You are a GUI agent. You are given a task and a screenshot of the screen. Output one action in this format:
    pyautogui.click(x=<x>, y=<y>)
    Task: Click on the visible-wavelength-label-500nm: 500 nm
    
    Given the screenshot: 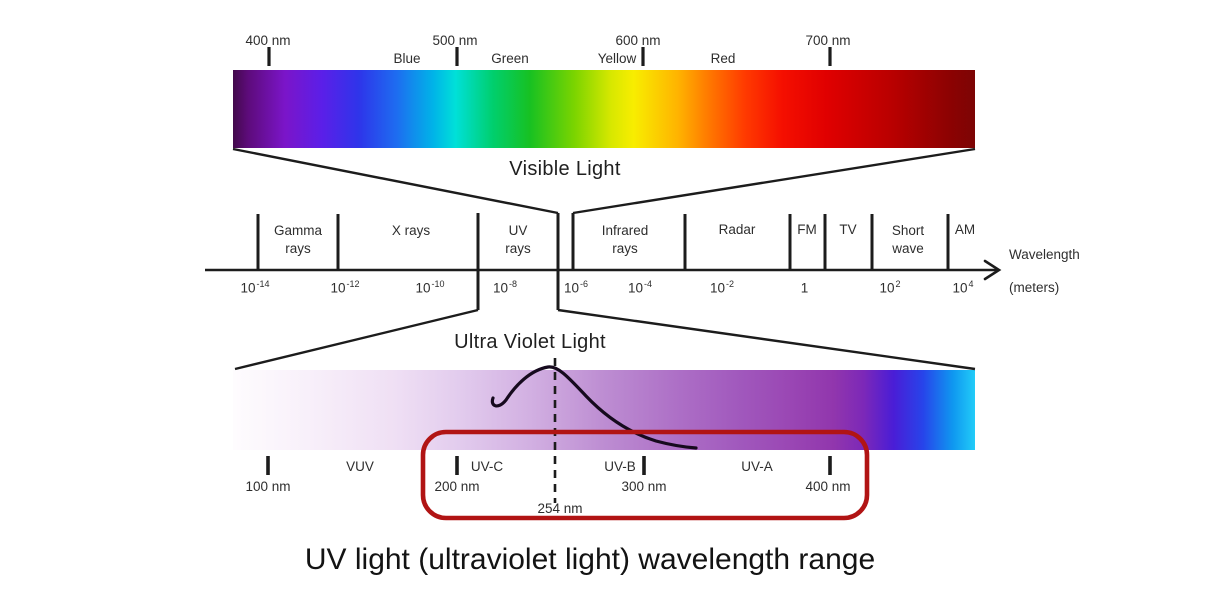 What is the action you would take?
    pyautogui.click(x=455, y=40)
    